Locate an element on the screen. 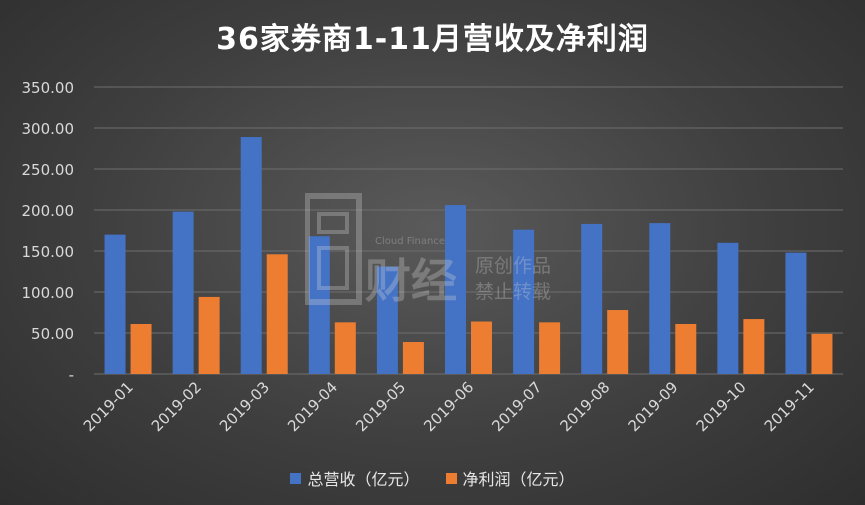 The width and height of the screenshot is (865, 505). y-tick-label: 150.00 is located at coordinates (48, 252).